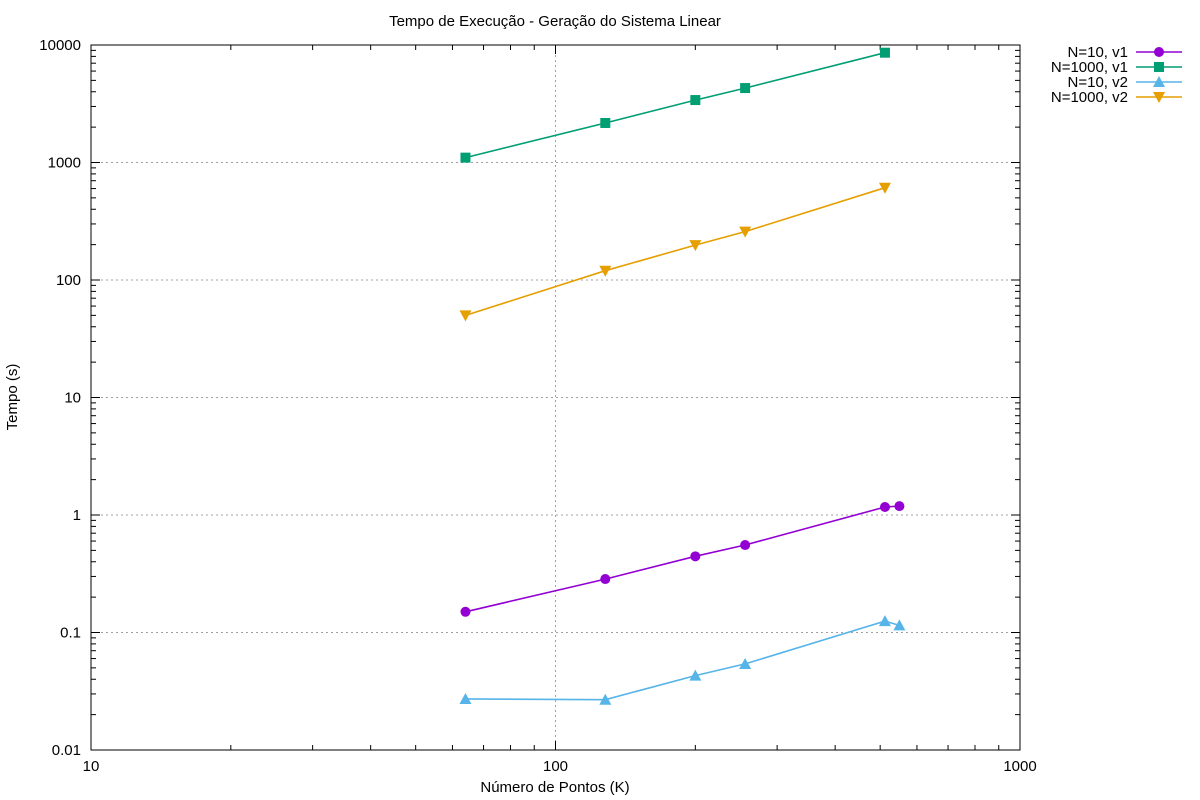  I want to click on legend-label: N=10, v2, so click(1098, 82).